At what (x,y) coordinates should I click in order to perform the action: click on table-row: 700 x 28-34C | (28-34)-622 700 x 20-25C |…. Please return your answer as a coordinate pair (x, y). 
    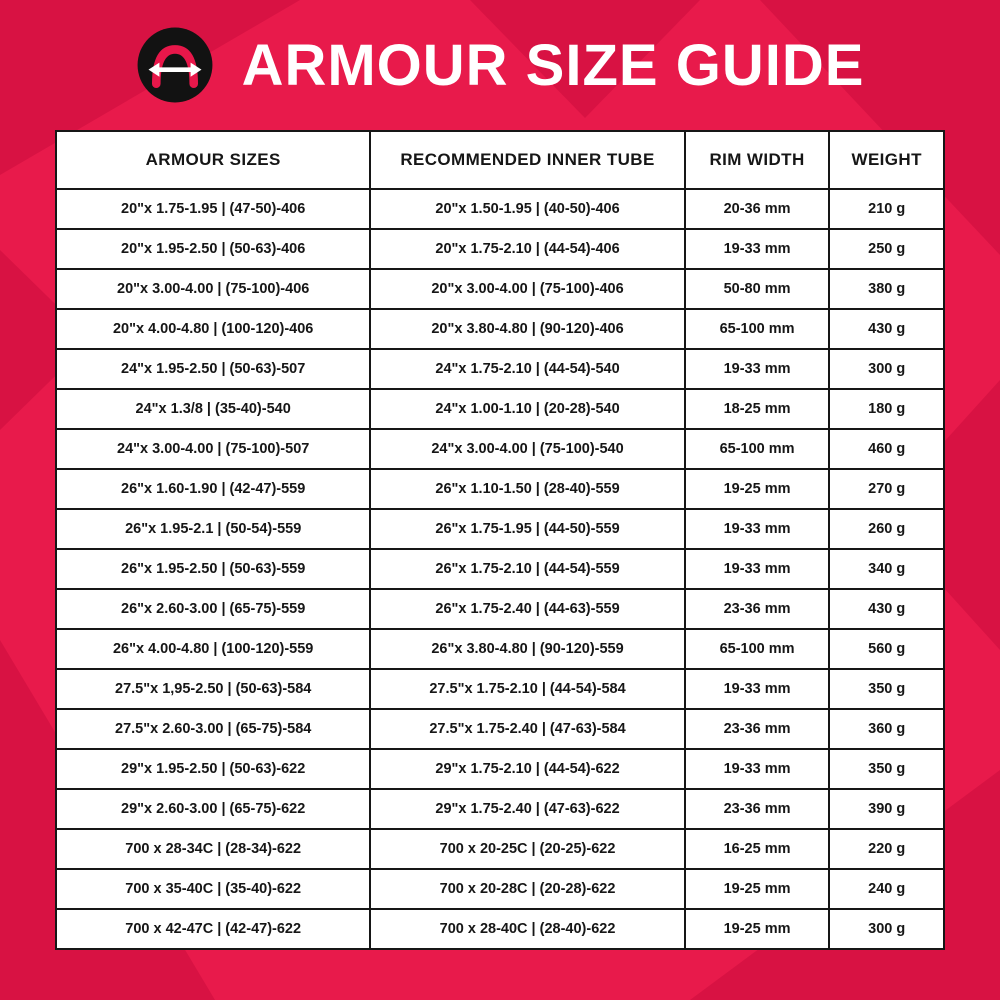
    Looking at the image, I should click on (499, 849).